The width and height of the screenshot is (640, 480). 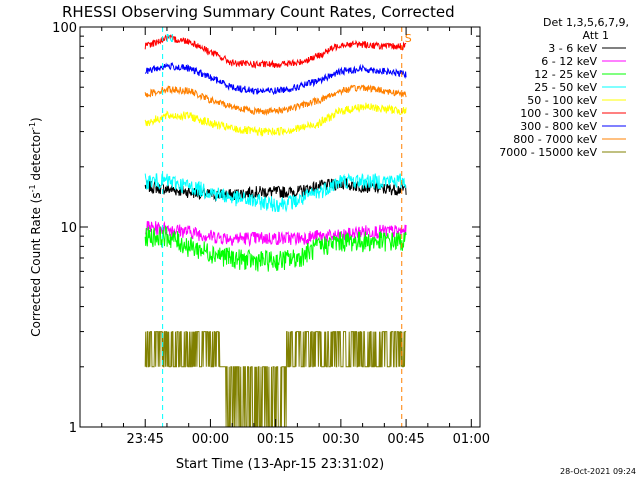 I want to click on legend-label: 3 - 6 keV, so click(x=572, y=48).